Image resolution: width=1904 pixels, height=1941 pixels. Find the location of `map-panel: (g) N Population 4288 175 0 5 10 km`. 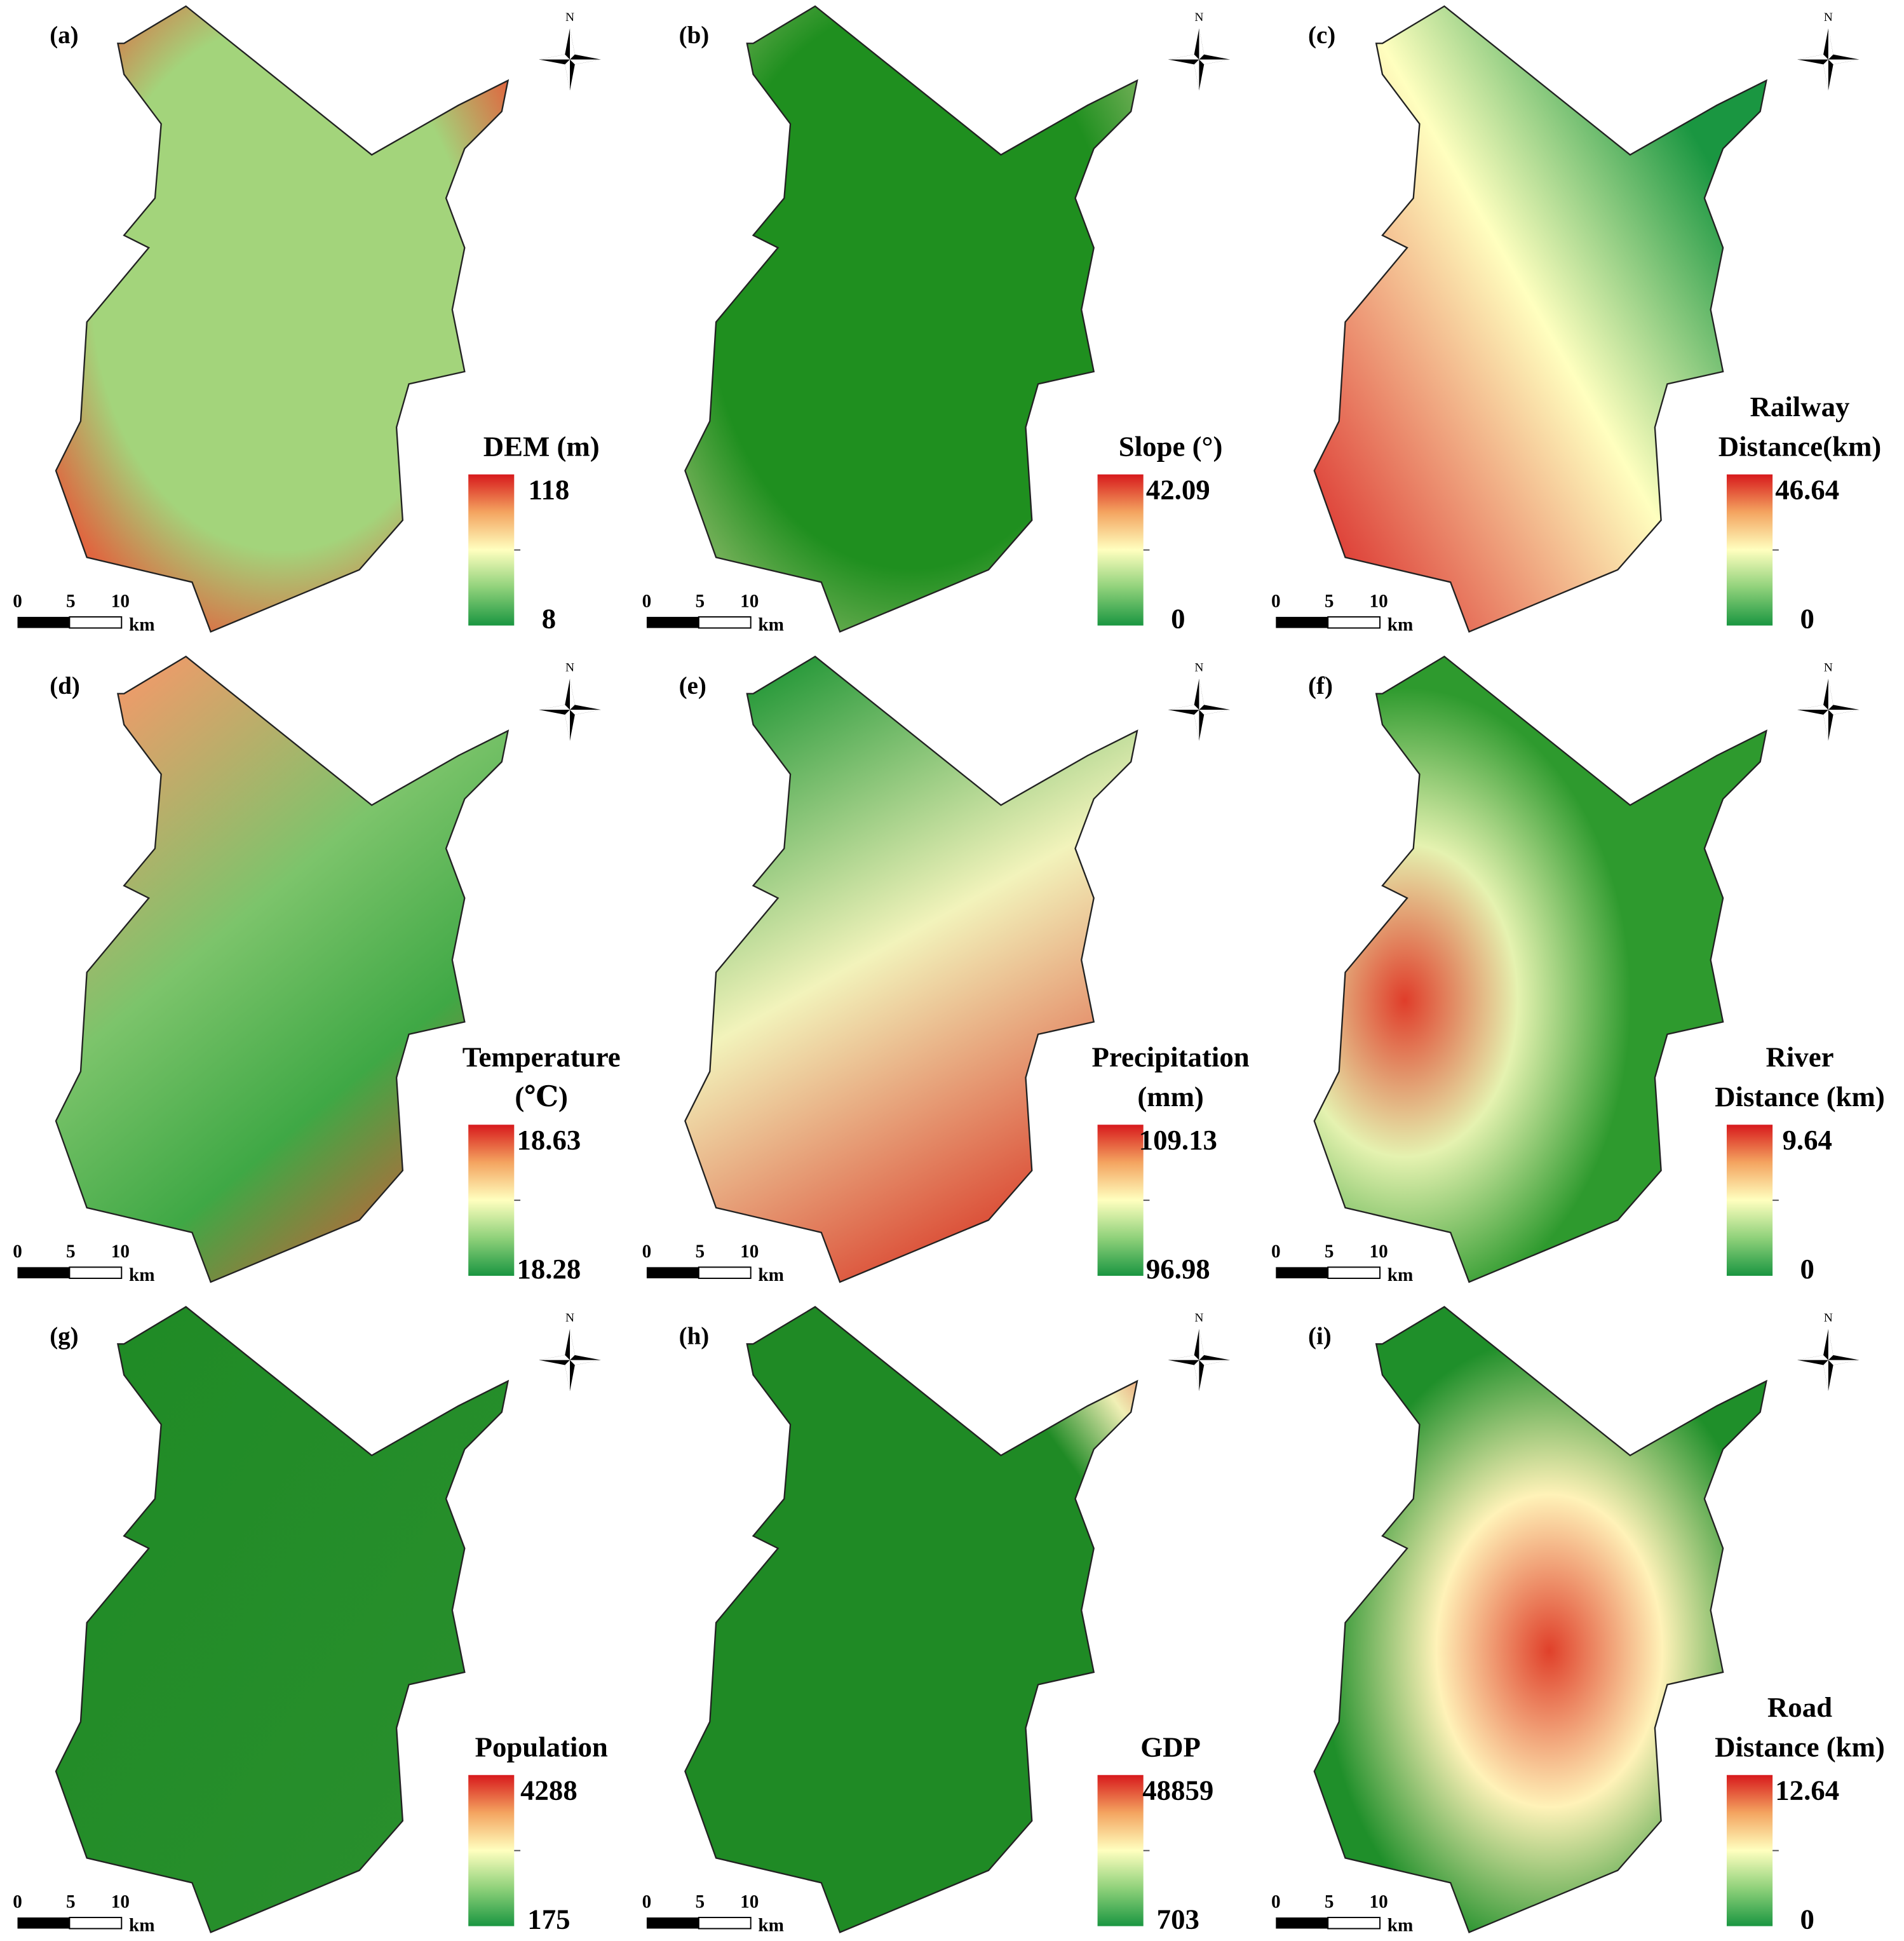

map-panel: (g) N Population 4288 175 0 5 10 km is located at coordinates (310, 1621).